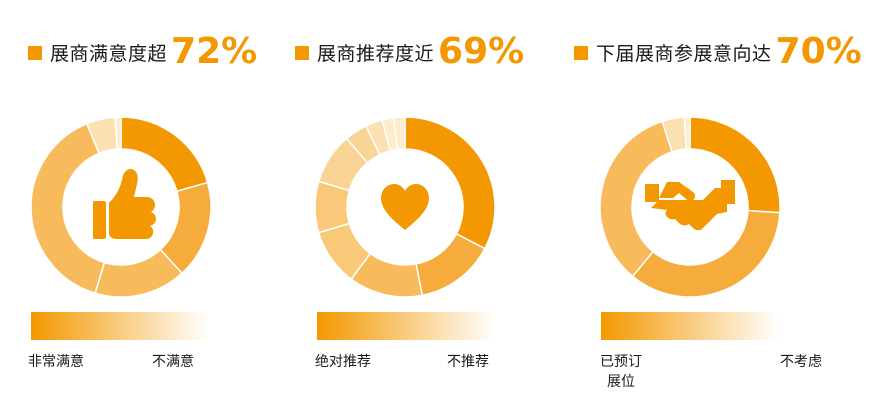 The image size is (881, 401). I want to click on heading: 下届展商参展意向达 70%, so click(718, 52).